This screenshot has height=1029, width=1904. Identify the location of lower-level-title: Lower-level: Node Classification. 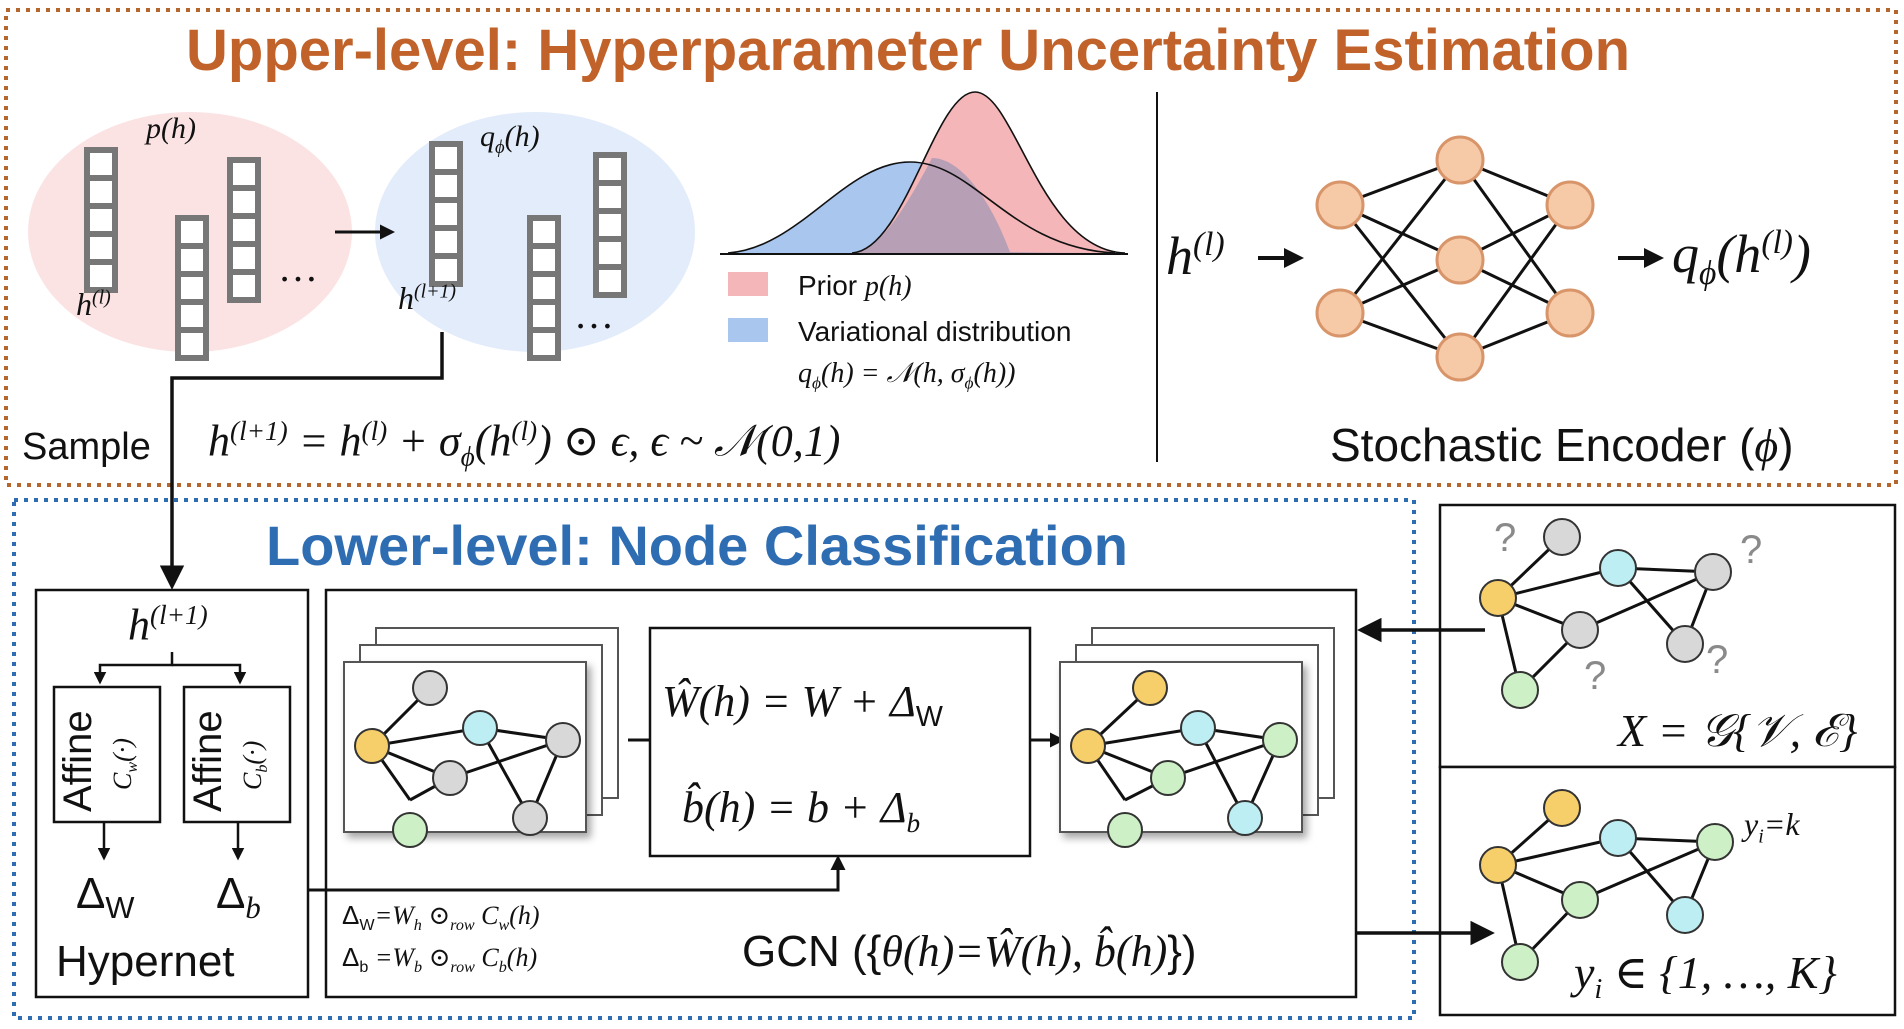
(697, 545).